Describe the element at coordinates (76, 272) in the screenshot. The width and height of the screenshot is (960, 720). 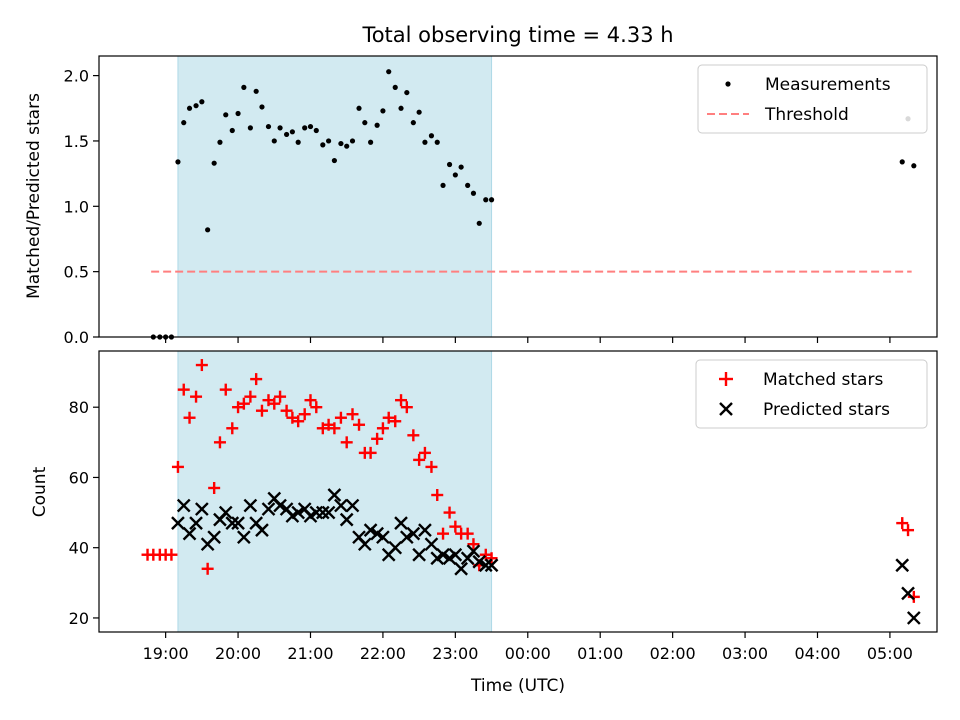
I see `y-tick-label: 0.5` at that location.